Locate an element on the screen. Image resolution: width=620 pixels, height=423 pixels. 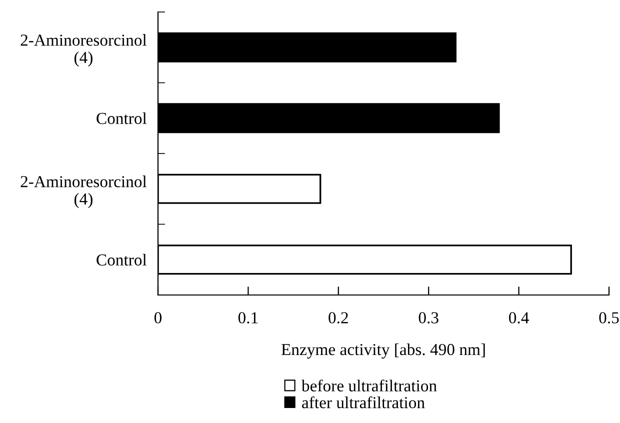
x-tick-label: 0 is located at coordinates (158, 318).